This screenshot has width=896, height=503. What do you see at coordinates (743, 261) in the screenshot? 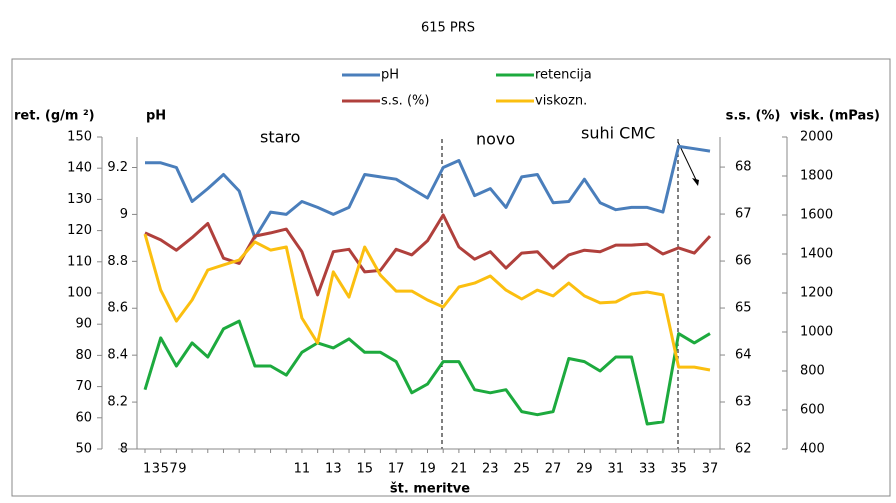
I see `y-tick-label: 66` at bounding box center [743, 261].